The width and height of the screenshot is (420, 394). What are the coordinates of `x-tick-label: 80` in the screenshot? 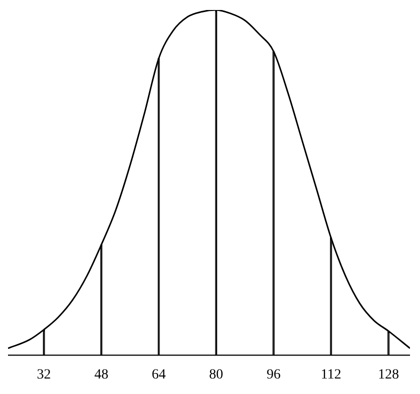 It's located at (216, 374).